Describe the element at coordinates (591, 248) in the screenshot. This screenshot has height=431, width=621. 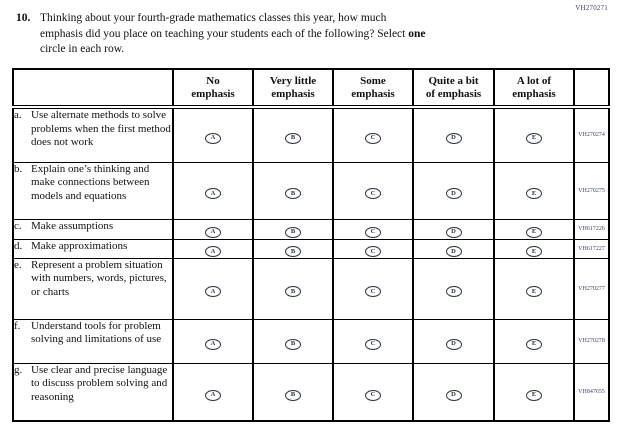
I see `row-item-code: VH617227` at that location.